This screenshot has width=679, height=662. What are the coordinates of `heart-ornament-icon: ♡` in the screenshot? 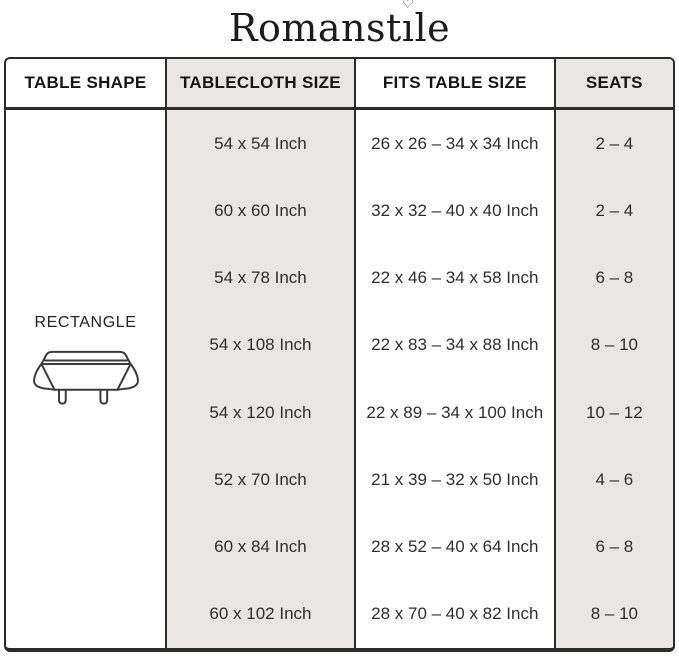 It's located at (408, 6).